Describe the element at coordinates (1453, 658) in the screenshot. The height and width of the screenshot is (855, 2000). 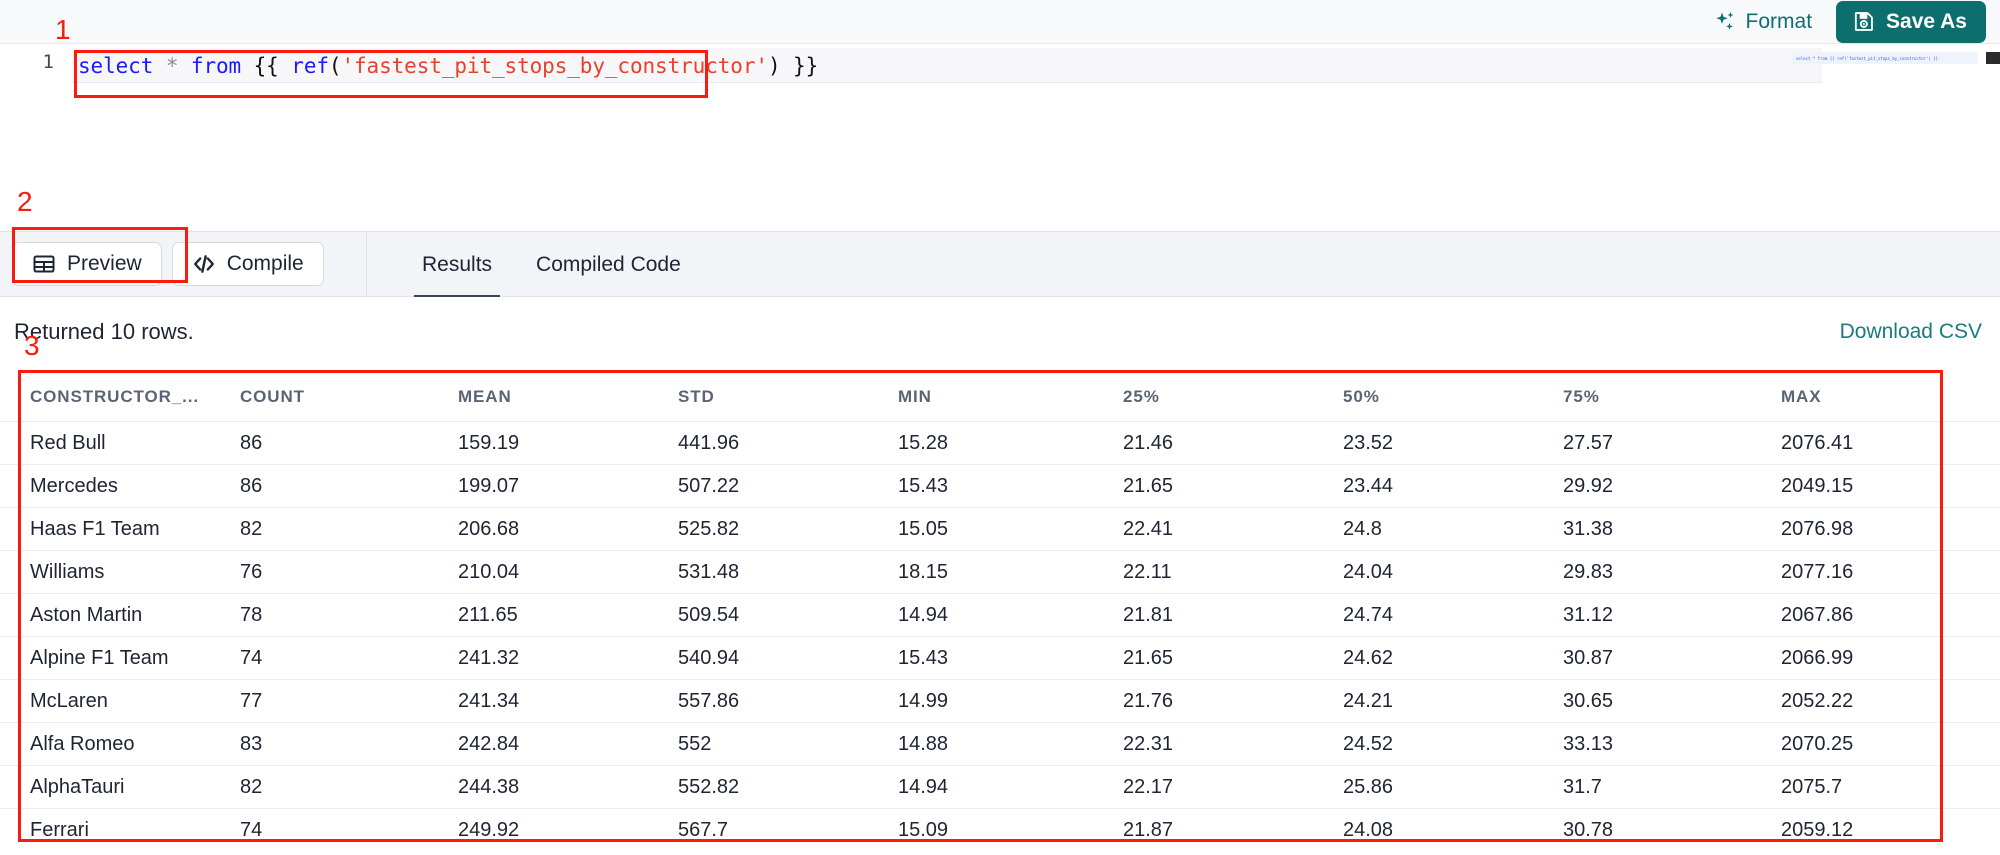
I see `table-cell: 24.62` at that location.